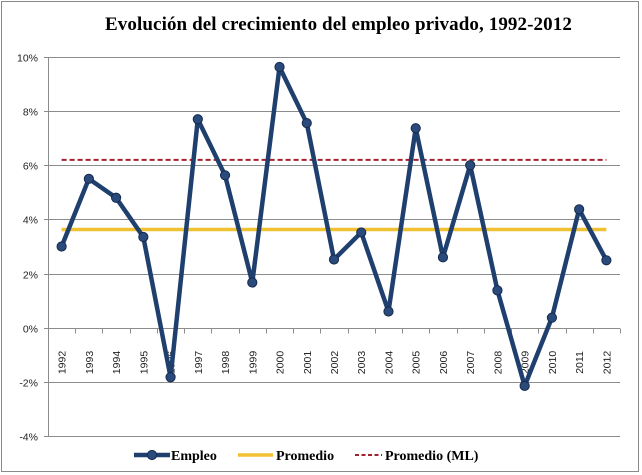 This screenshot has height=475, width=642. What do you see at coordinates (144, 363) in the screenshot?
I see `x-tick-label: 1995` at bounding box center [144, 363].